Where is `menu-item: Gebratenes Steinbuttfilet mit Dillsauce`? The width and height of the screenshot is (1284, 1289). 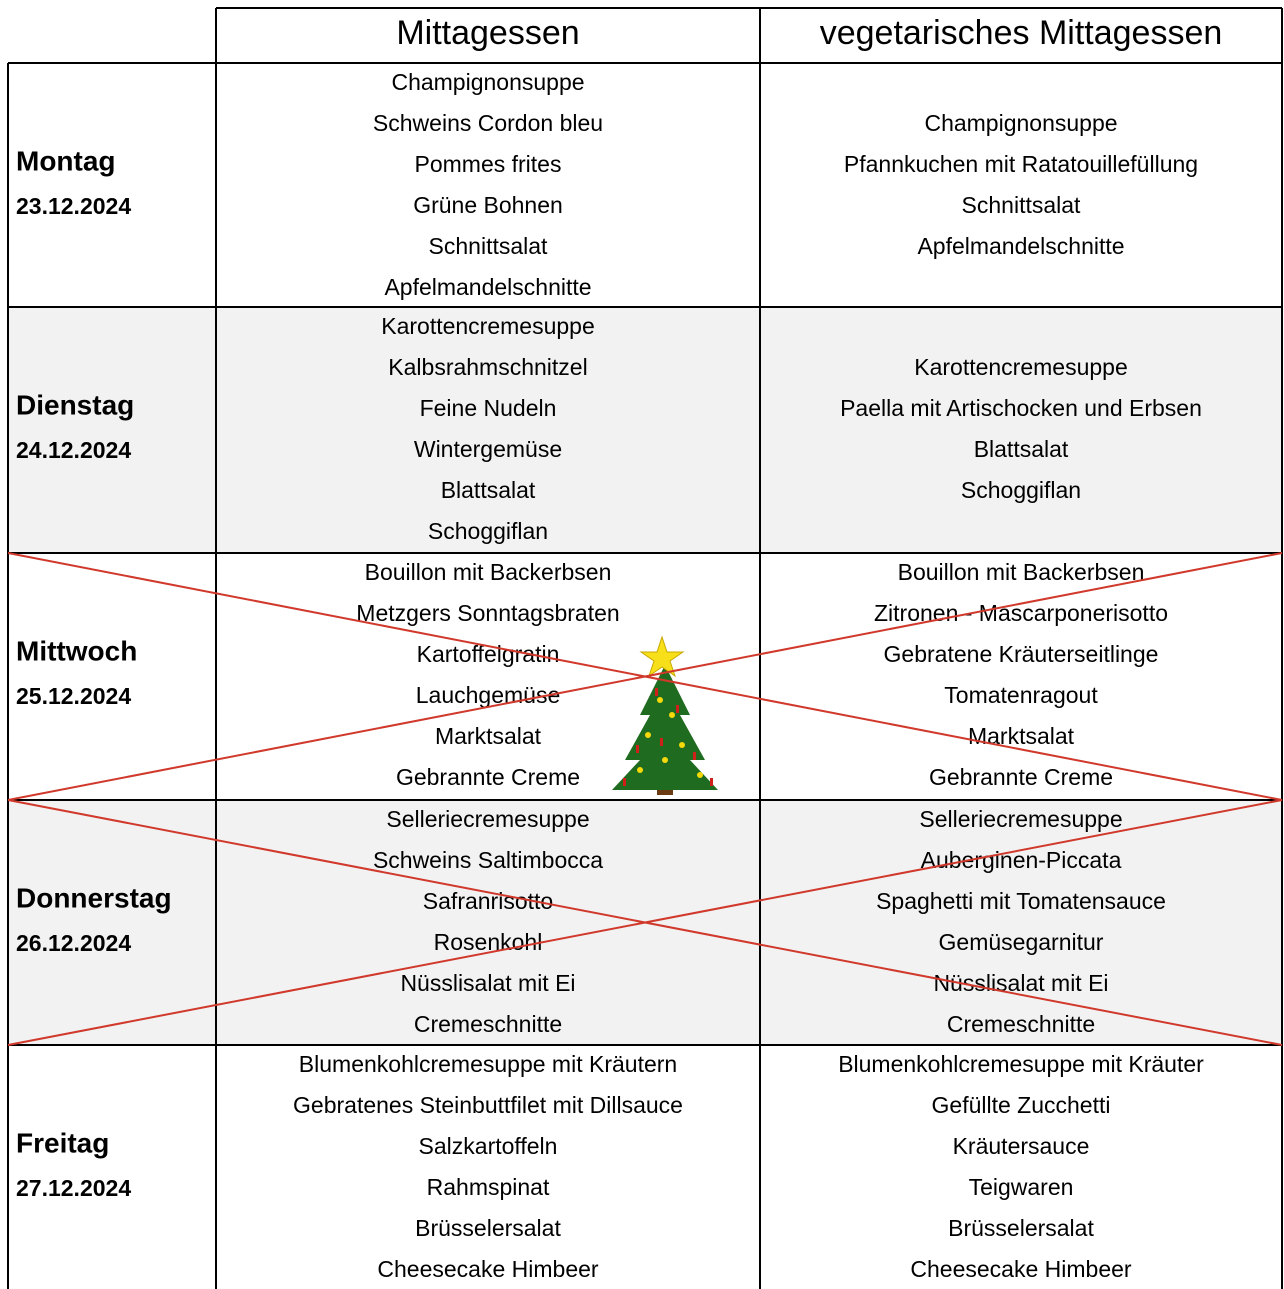 menu-item: Gebratenes Steinbuttfilet mit Dillsauce is located at coordinates (488, 1105).